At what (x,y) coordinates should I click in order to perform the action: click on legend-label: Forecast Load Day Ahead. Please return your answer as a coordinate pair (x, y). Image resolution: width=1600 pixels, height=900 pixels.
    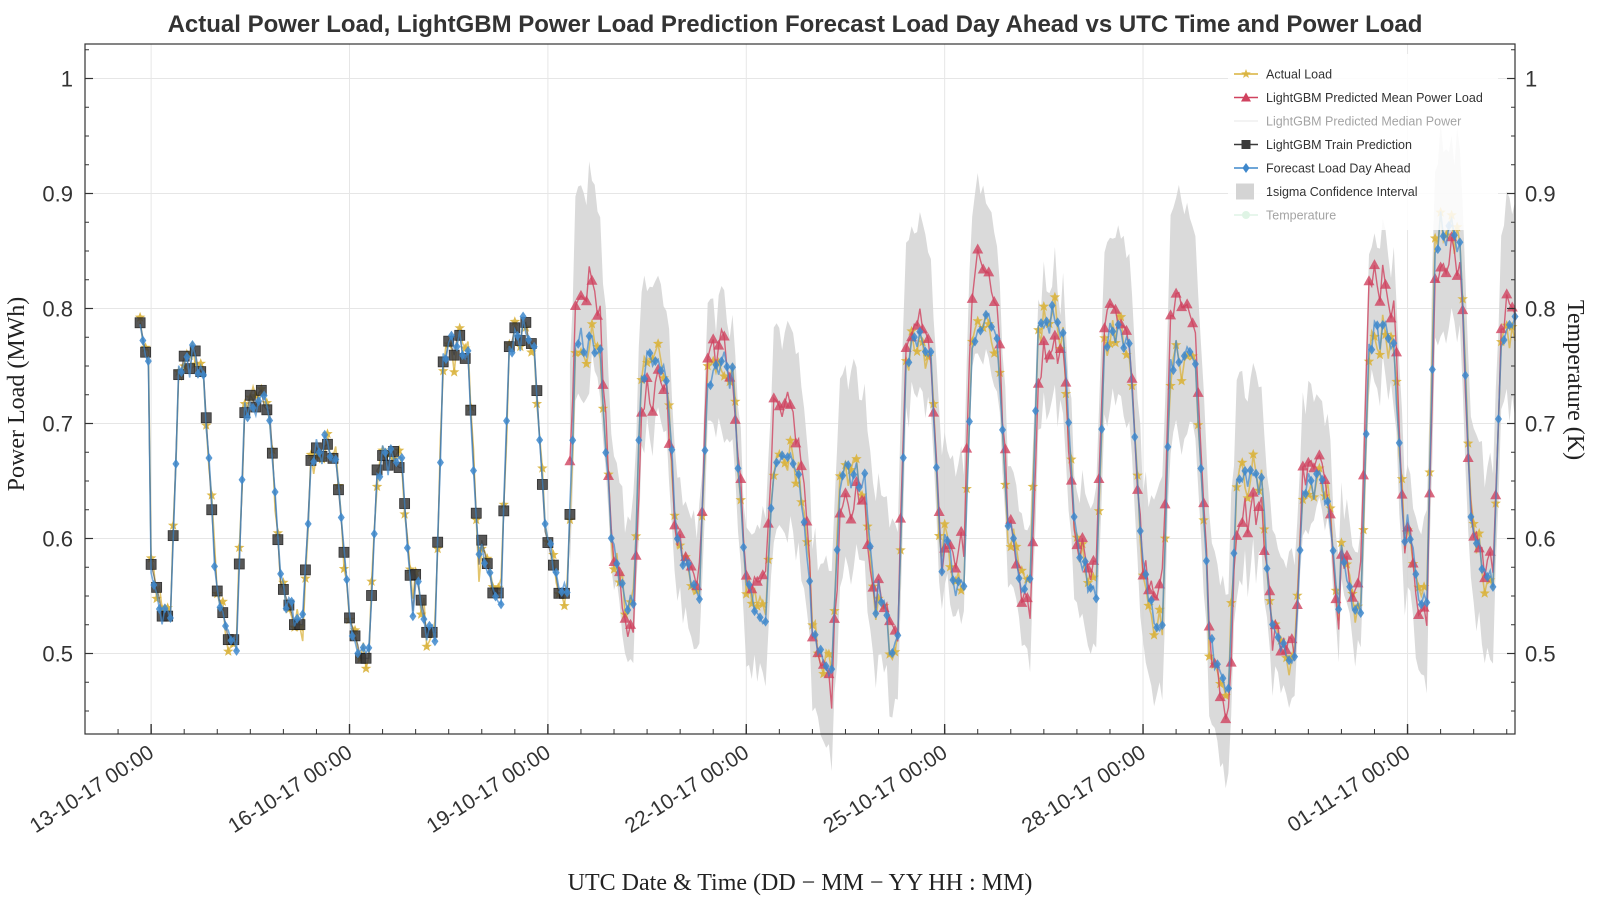
    Looking at the image, I should click on (1338, 169).